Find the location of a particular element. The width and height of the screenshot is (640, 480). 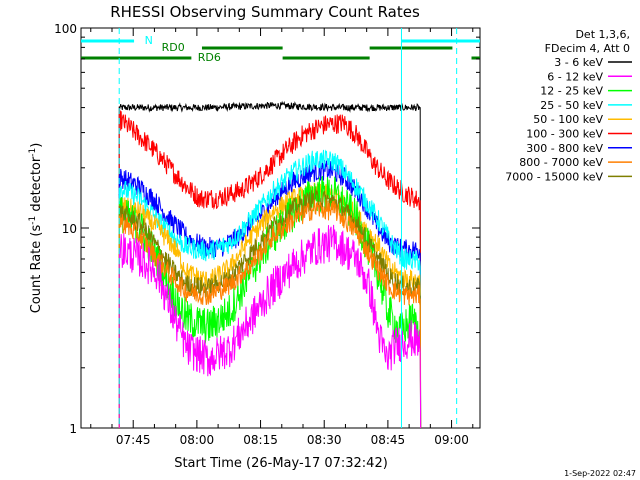

rd0-label: RD0 is located at coordinates (173, 47).